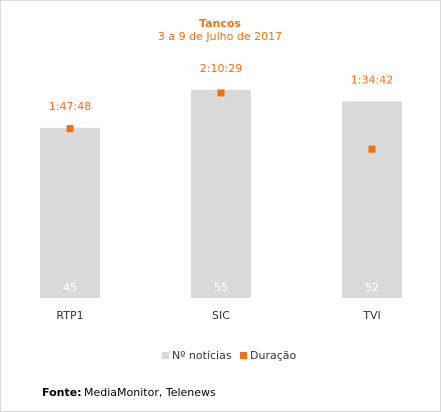 The width and height of the screenshot is (441, 412). What do you see at coordinates (220, 36) in the screenshot?
I see `chart-subtitle: 3 a 9 de Julho de 2017` at bounding box center [220, 36].